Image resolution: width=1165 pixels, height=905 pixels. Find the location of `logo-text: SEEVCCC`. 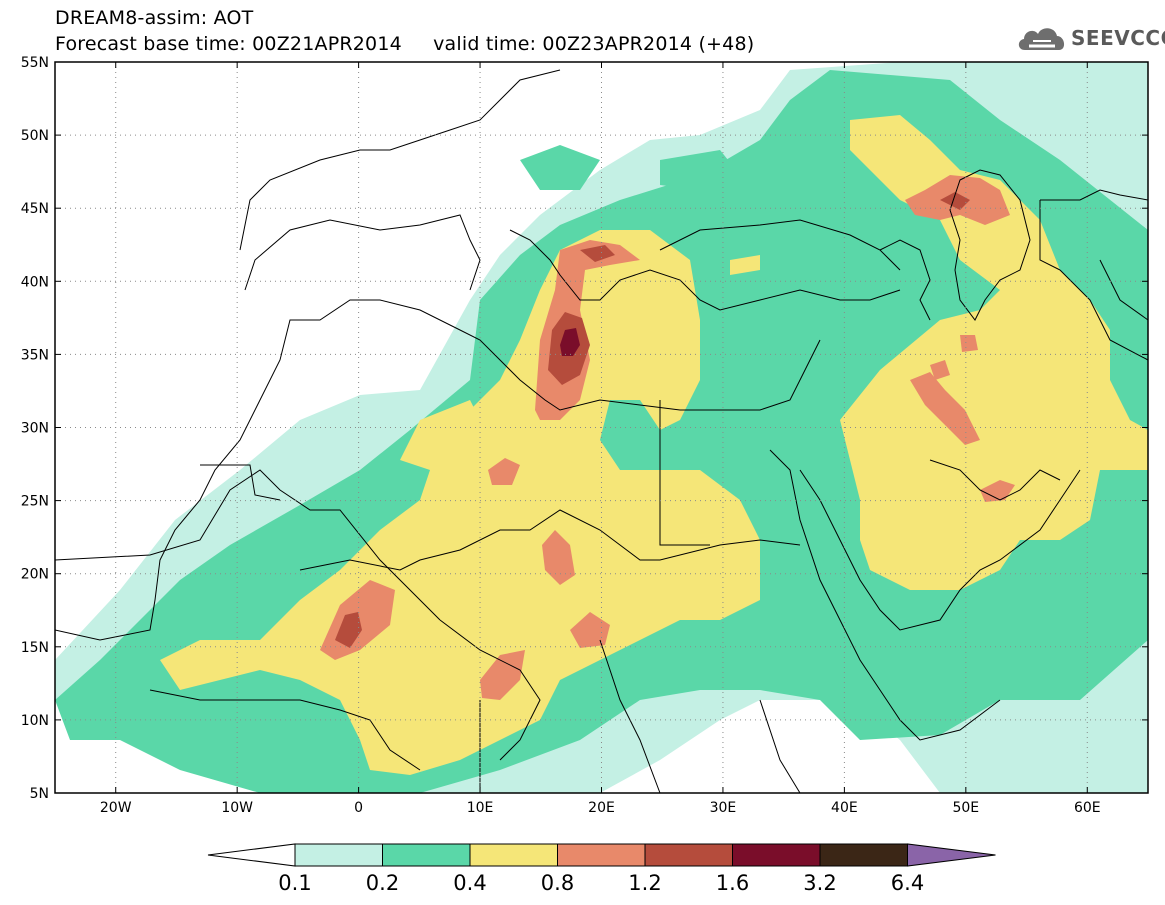

logo-text: SEEVCCC is located at coordinates (1118, 38).